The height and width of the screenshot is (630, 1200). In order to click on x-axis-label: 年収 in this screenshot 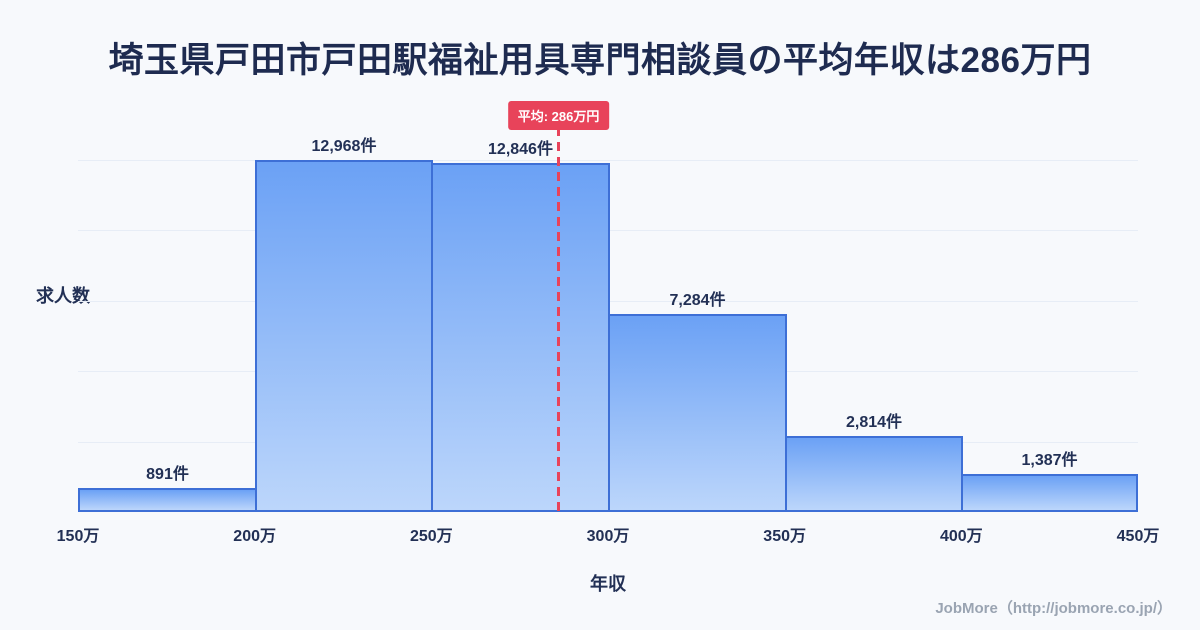, I will do `click(608, 584)`.